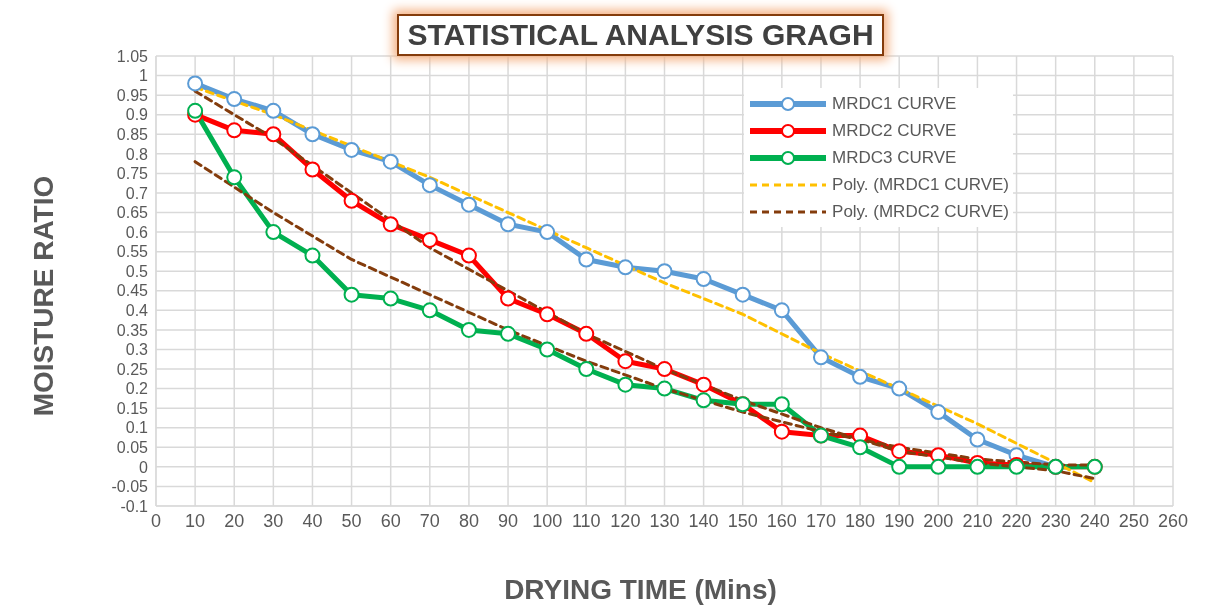  Describe the element at coordinates (899, 520) in the screenshot. I see `x-tick-label: 190` at that location.